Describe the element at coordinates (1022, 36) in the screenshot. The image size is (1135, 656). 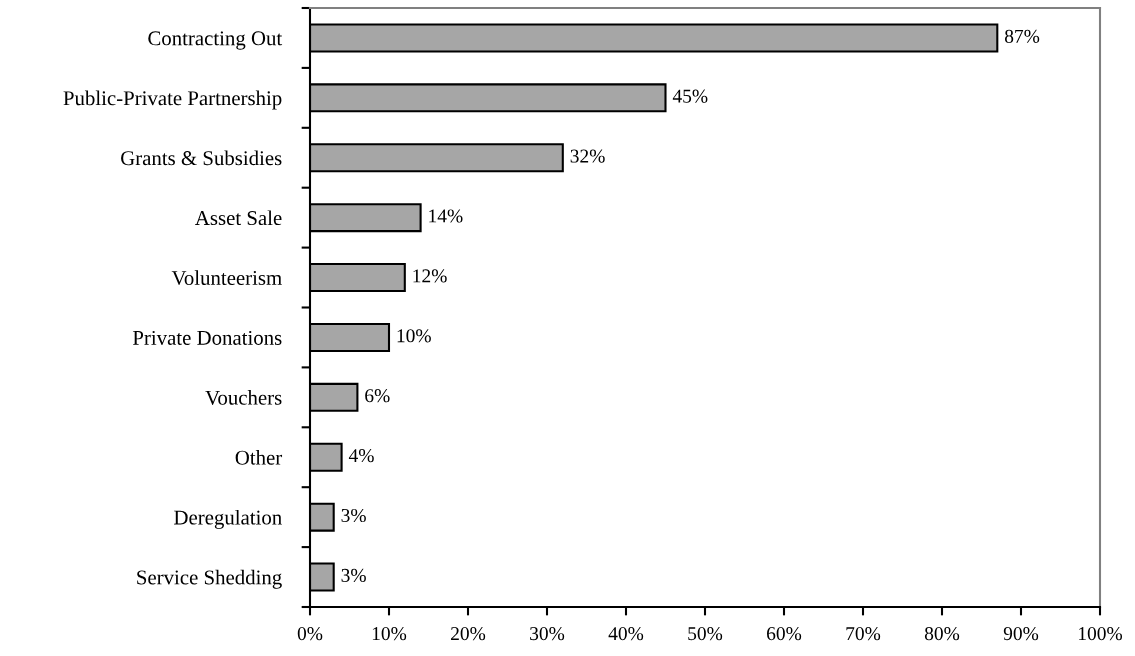
I see `data-label: 87%` at that location.